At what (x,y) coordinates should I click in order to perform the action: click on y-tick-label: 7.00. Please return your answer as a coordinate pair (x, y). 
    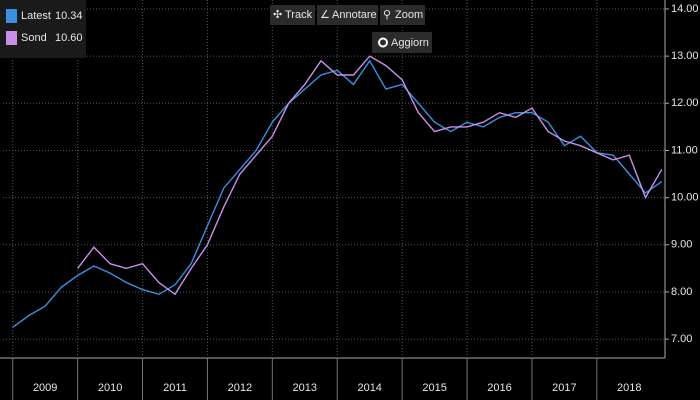
    Looking at the image, I should click on (681, 339).